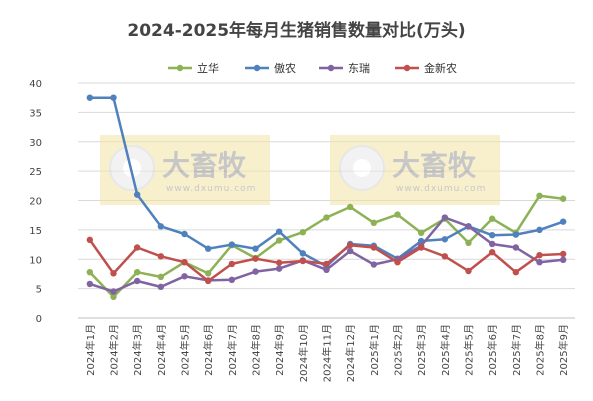 The height and width of the screenshot is (401, 593). What do you see at coordinates (327, 353) in the screenshot?
I see `x-tick-label: 2024年11月` at bounding box center [327, 353].